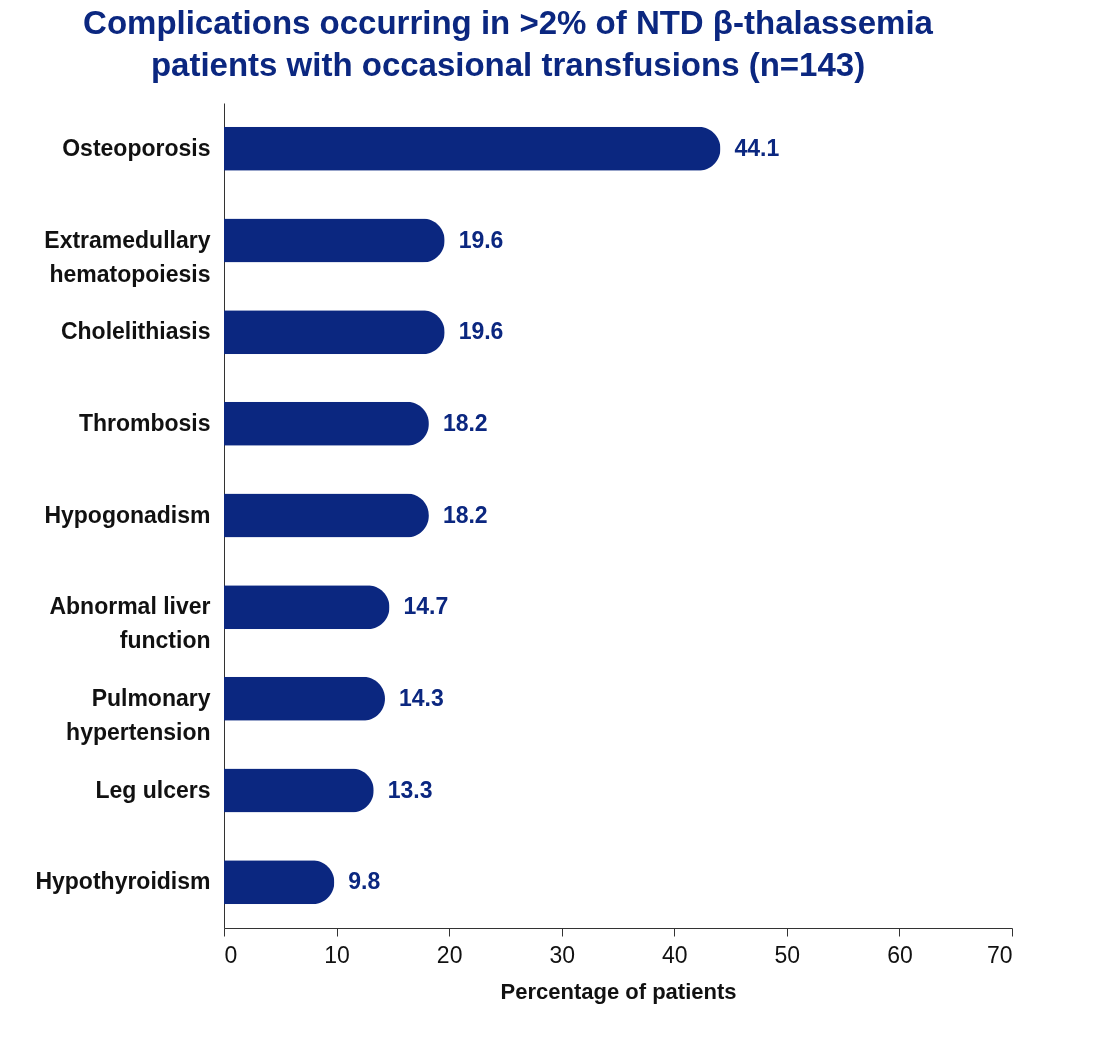  What do you see at coordinates (135, 331) in the screenshot?
I see `y-tick-label: Cholelithiasis` at bounding box center [135, 331].